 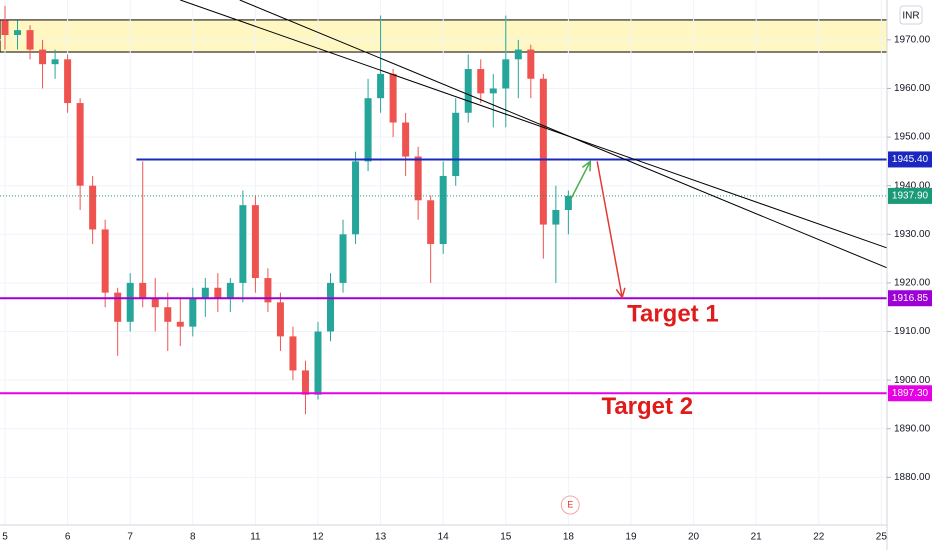 I want to click on price-tag-label: 1937.90, so click(x=910, y=196).